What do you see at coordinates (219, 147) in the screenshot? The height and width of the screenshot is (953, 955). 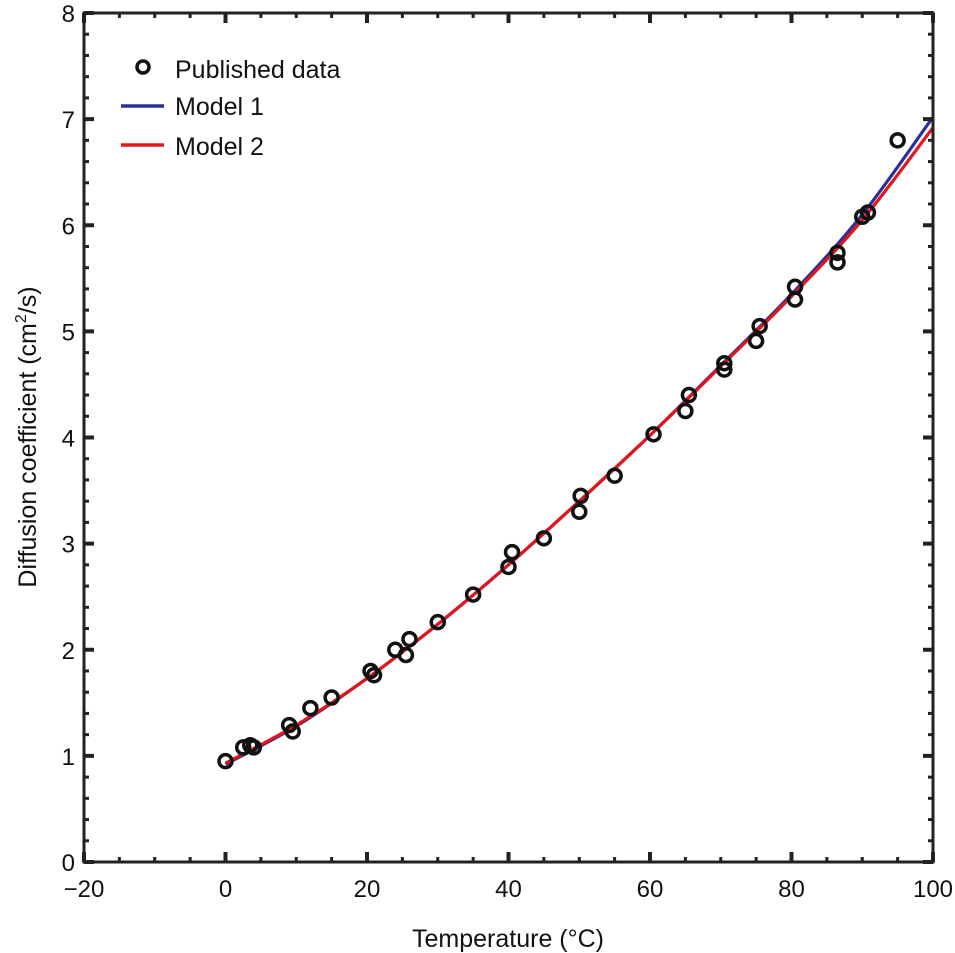 I see `legend-label: Model 2` at bounding box center [219, 147].